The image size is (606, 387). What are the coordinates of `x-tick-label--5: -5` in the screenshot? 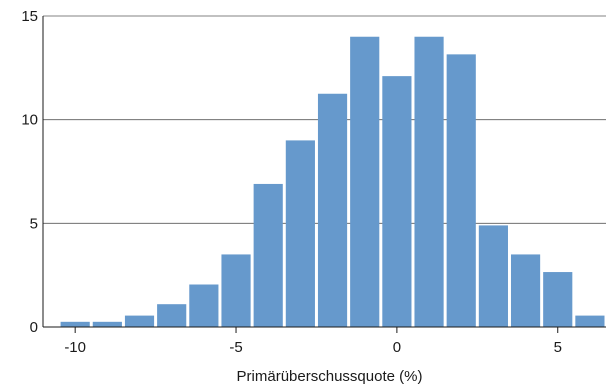 It's located at (235, 347).